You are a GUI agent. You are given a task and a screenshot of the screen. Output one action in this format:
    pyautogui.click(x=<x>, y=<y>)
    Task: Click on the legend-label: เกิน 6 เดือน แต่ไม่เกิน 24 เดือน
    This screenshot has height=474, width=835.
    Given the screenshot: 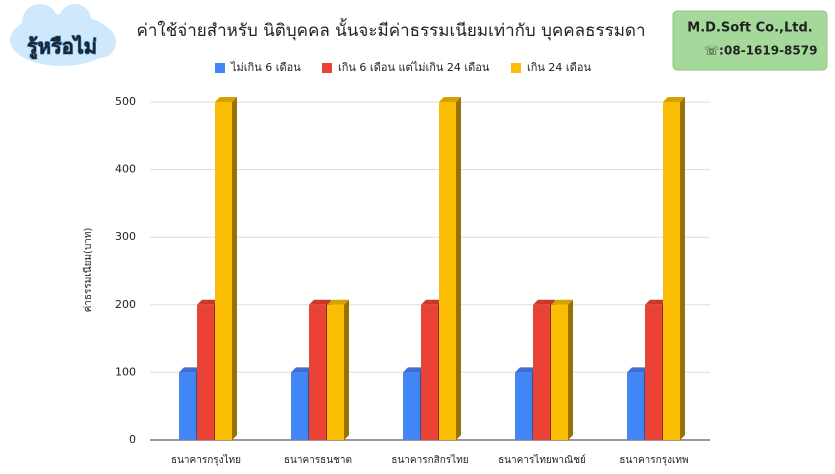 What is the action you would take?
    pyautogui.click(x=414, y=67)
    